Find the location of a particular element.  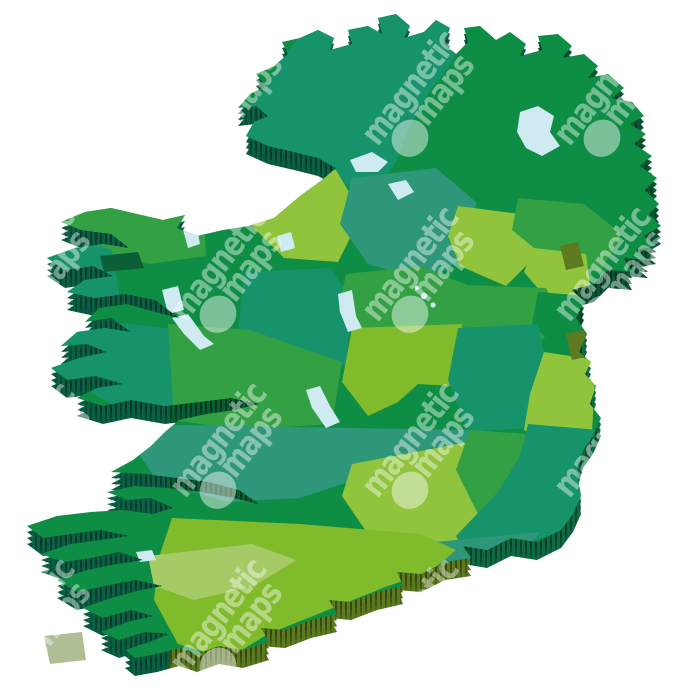

lake-killarney is located at coordinates (146, 556).